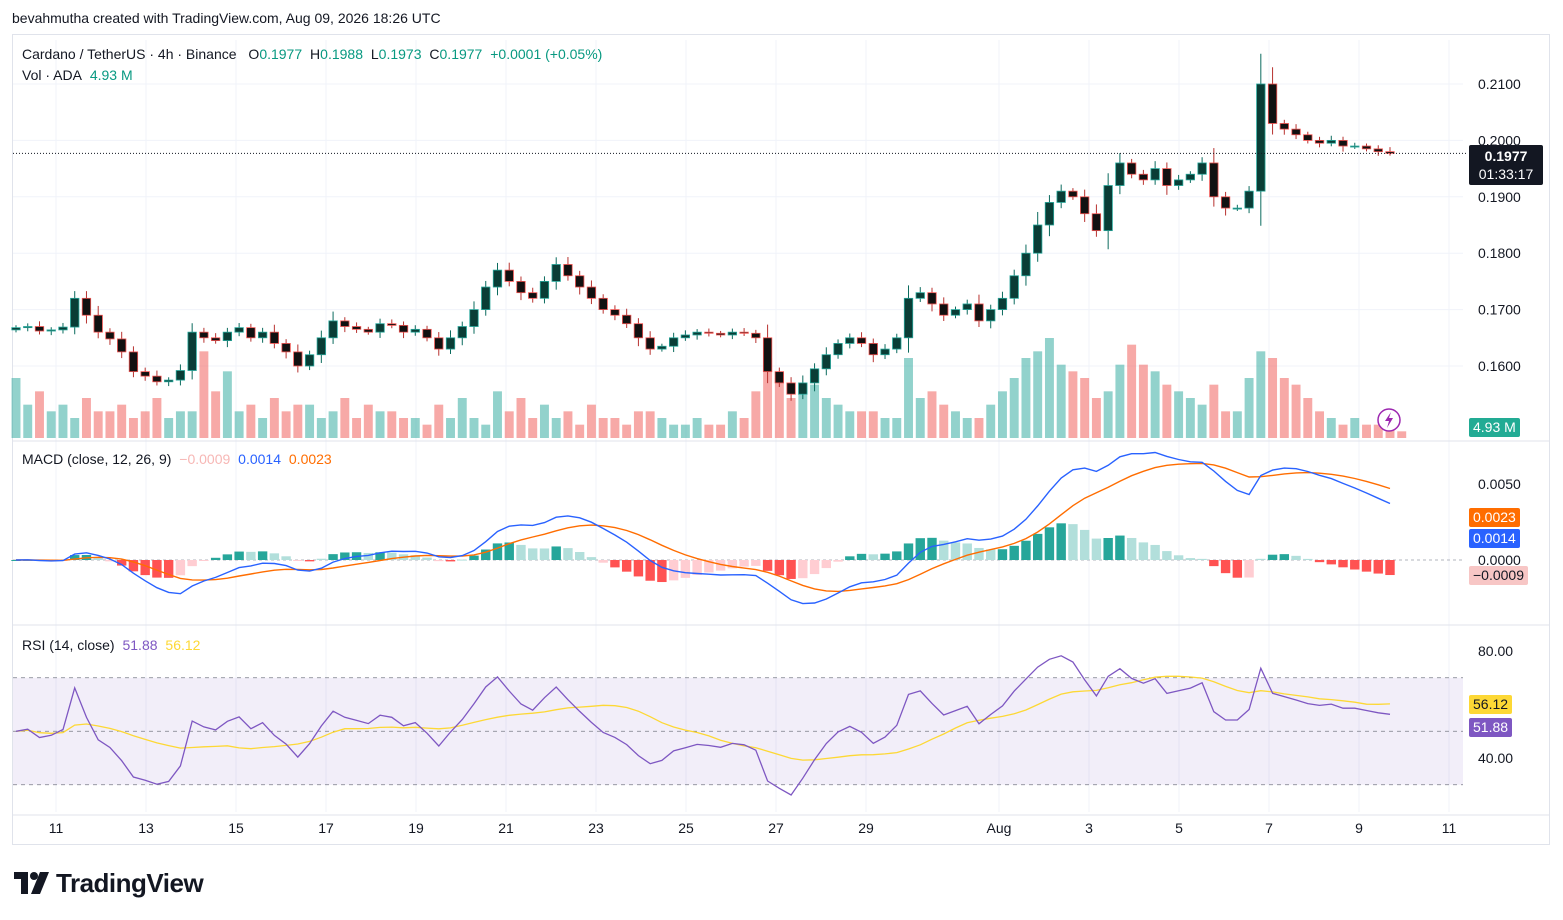 The image size is (1563, 920). I want to click on volume-tag: 4.93 M, so click(1494, 427).